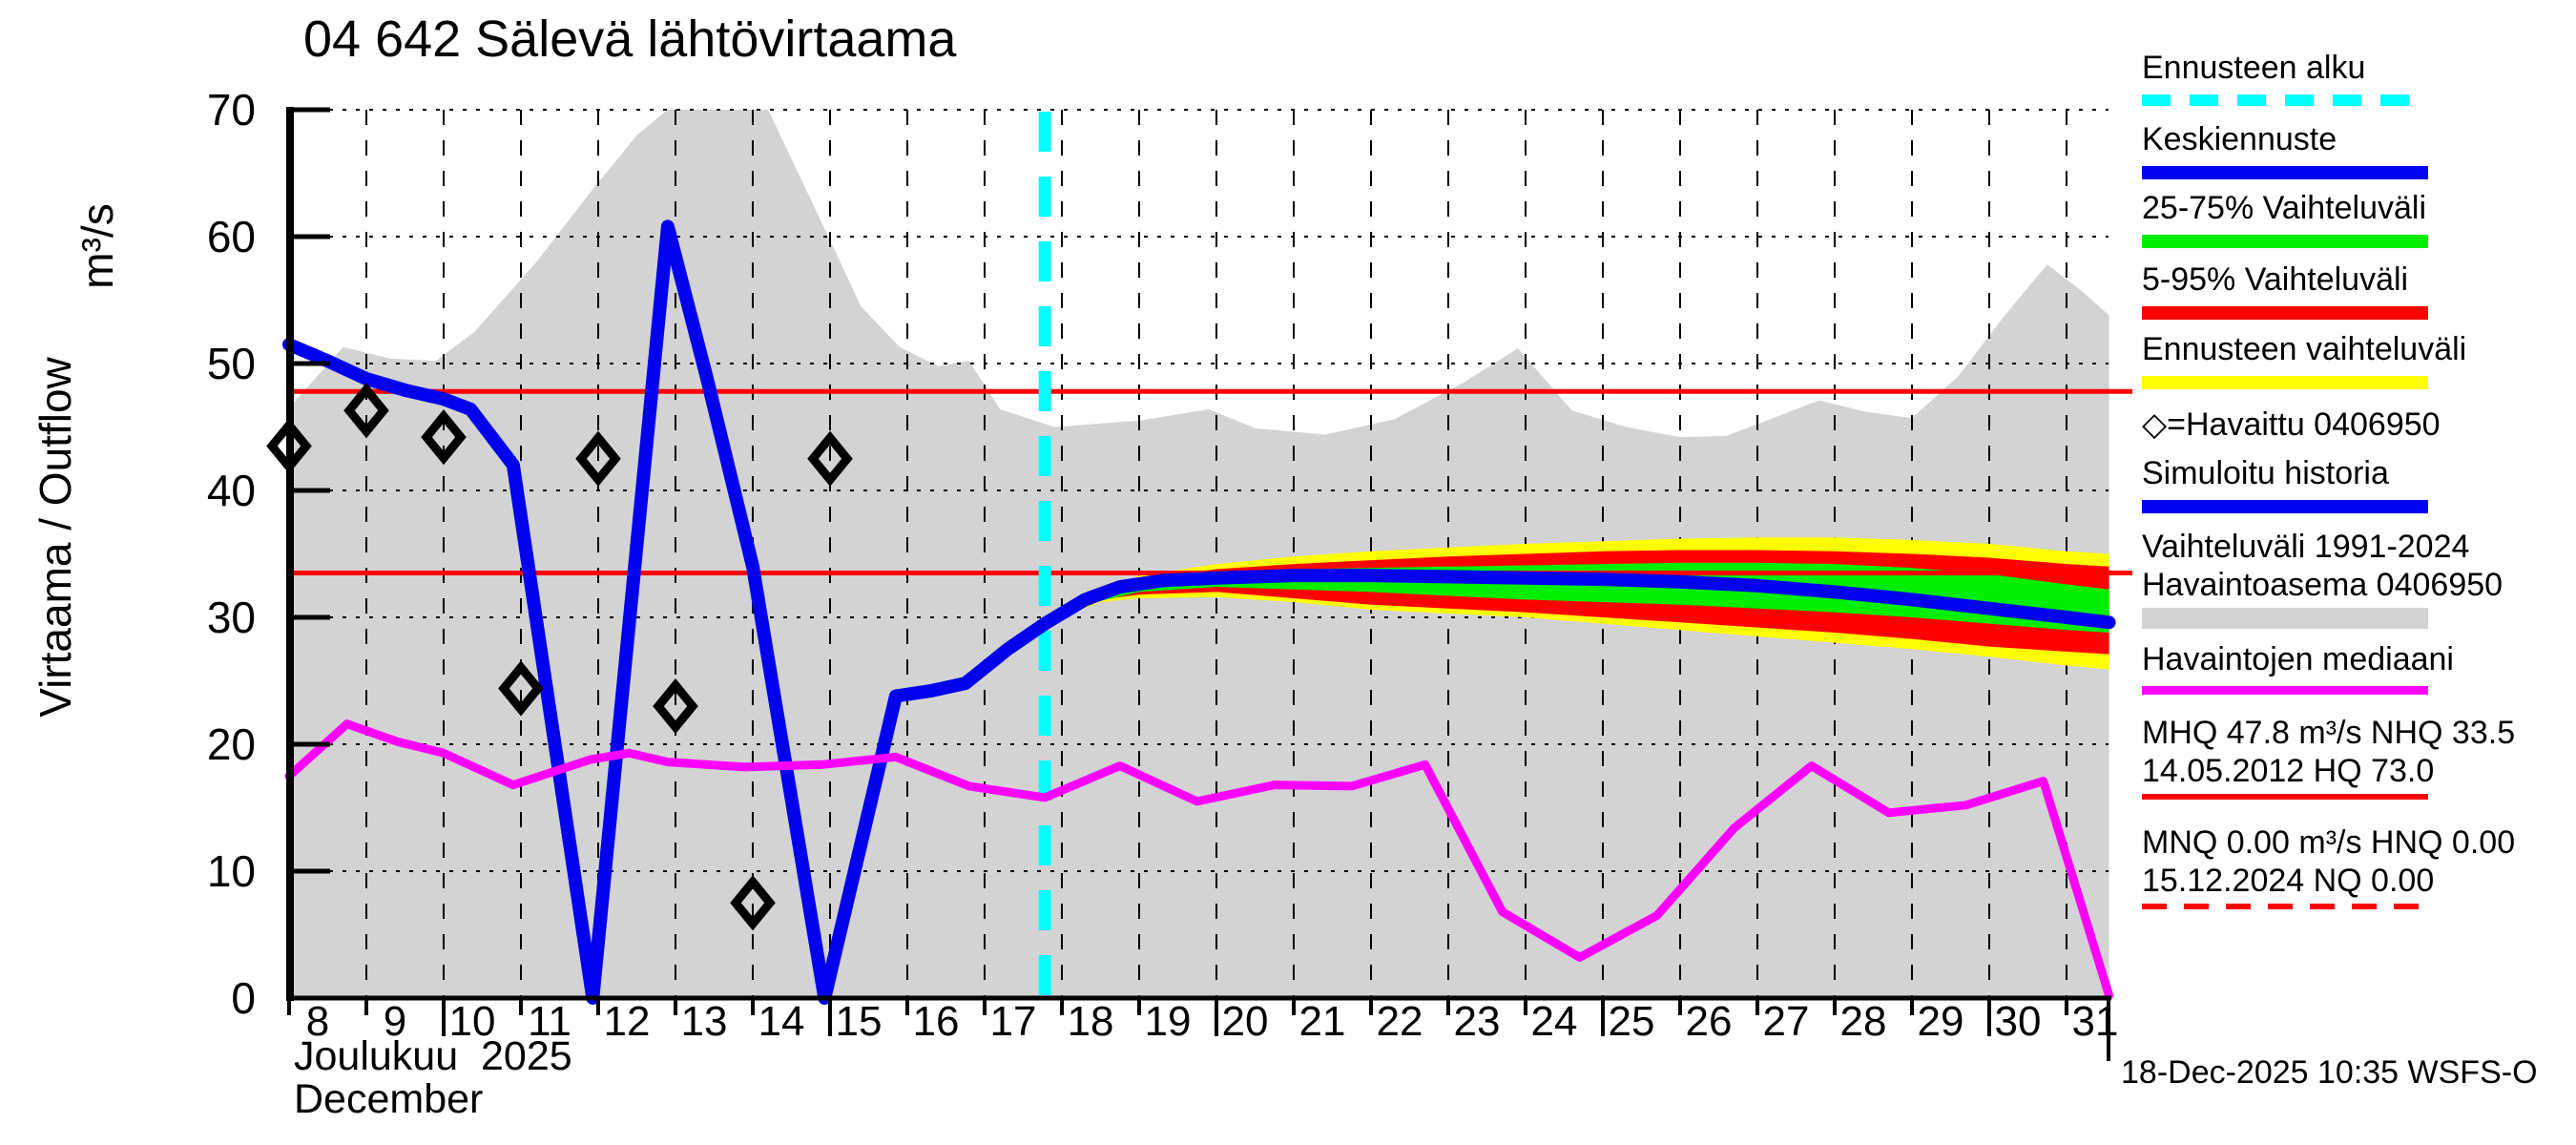 This screenshot has height=1145, width=2576. I want to click on legend-label: Havaintojen mediaani, so click(2298, 659).